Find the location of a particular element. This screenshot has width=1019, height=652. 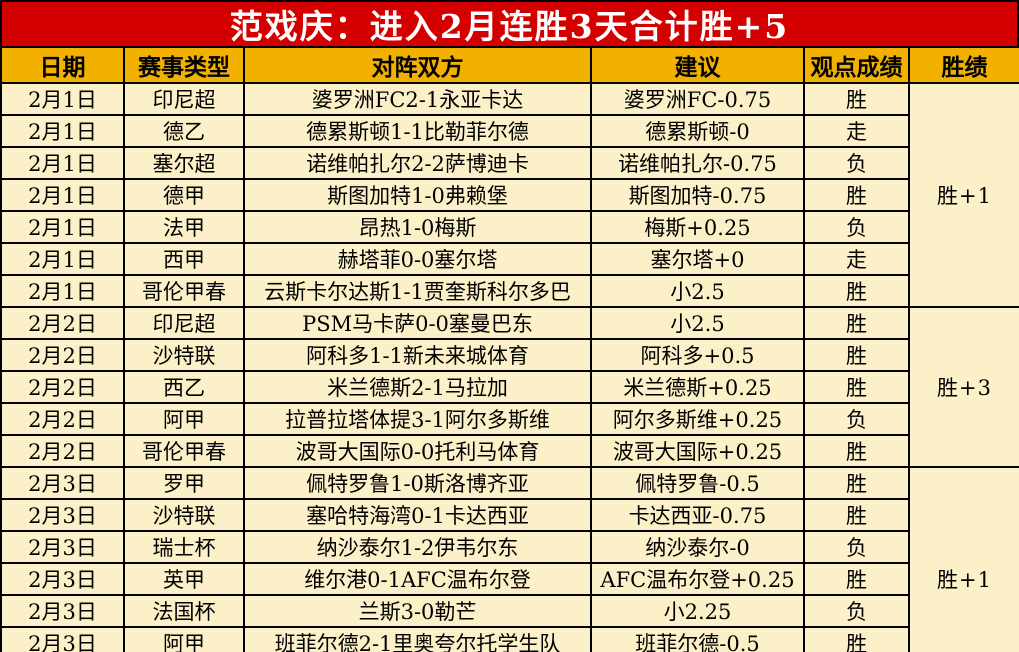

league-cell: 德乙 is located at coordinates (184, 131).